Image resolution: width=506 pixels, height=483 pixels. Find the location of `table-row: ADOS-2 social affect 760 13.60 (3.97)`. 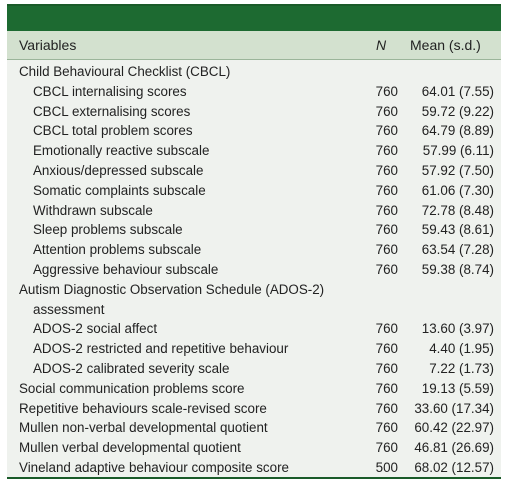

table-row: ADOS-2 social affect 760 13.60 (3.97) is located at coordinates (254, 329).